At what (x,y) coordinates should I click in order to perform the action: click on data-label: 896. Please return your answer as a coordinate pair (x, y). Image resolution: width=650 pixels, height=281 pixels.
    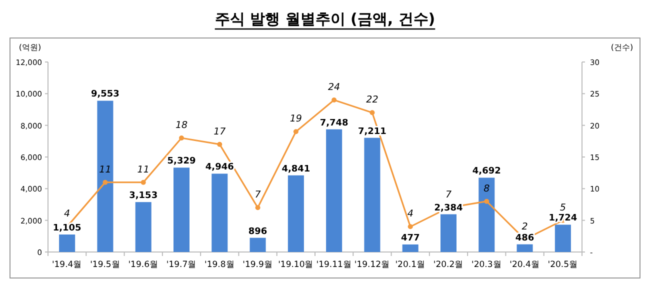
    Looking at the image, I should click on (258, 231).